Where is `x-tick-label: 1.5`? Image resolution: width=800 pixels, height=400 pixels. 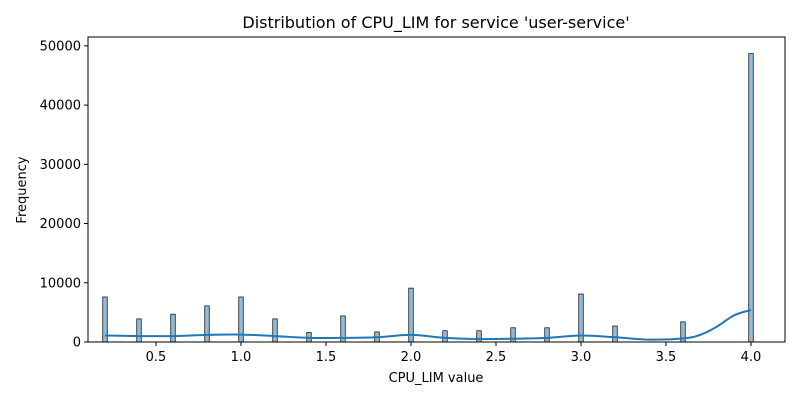
x-tick-label: 1.5 is located at coordinates (326, 357).